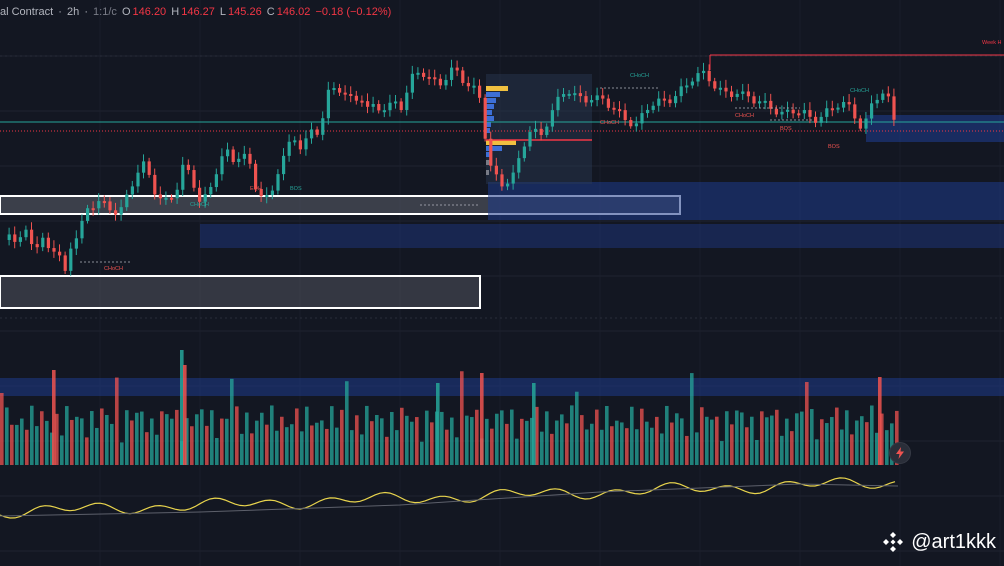 Image resolution: width=1004 pixels, height=566 pixels. Describe the element at coordinates (935, 128) in the screenshot. I see `blue-zone` at that location.